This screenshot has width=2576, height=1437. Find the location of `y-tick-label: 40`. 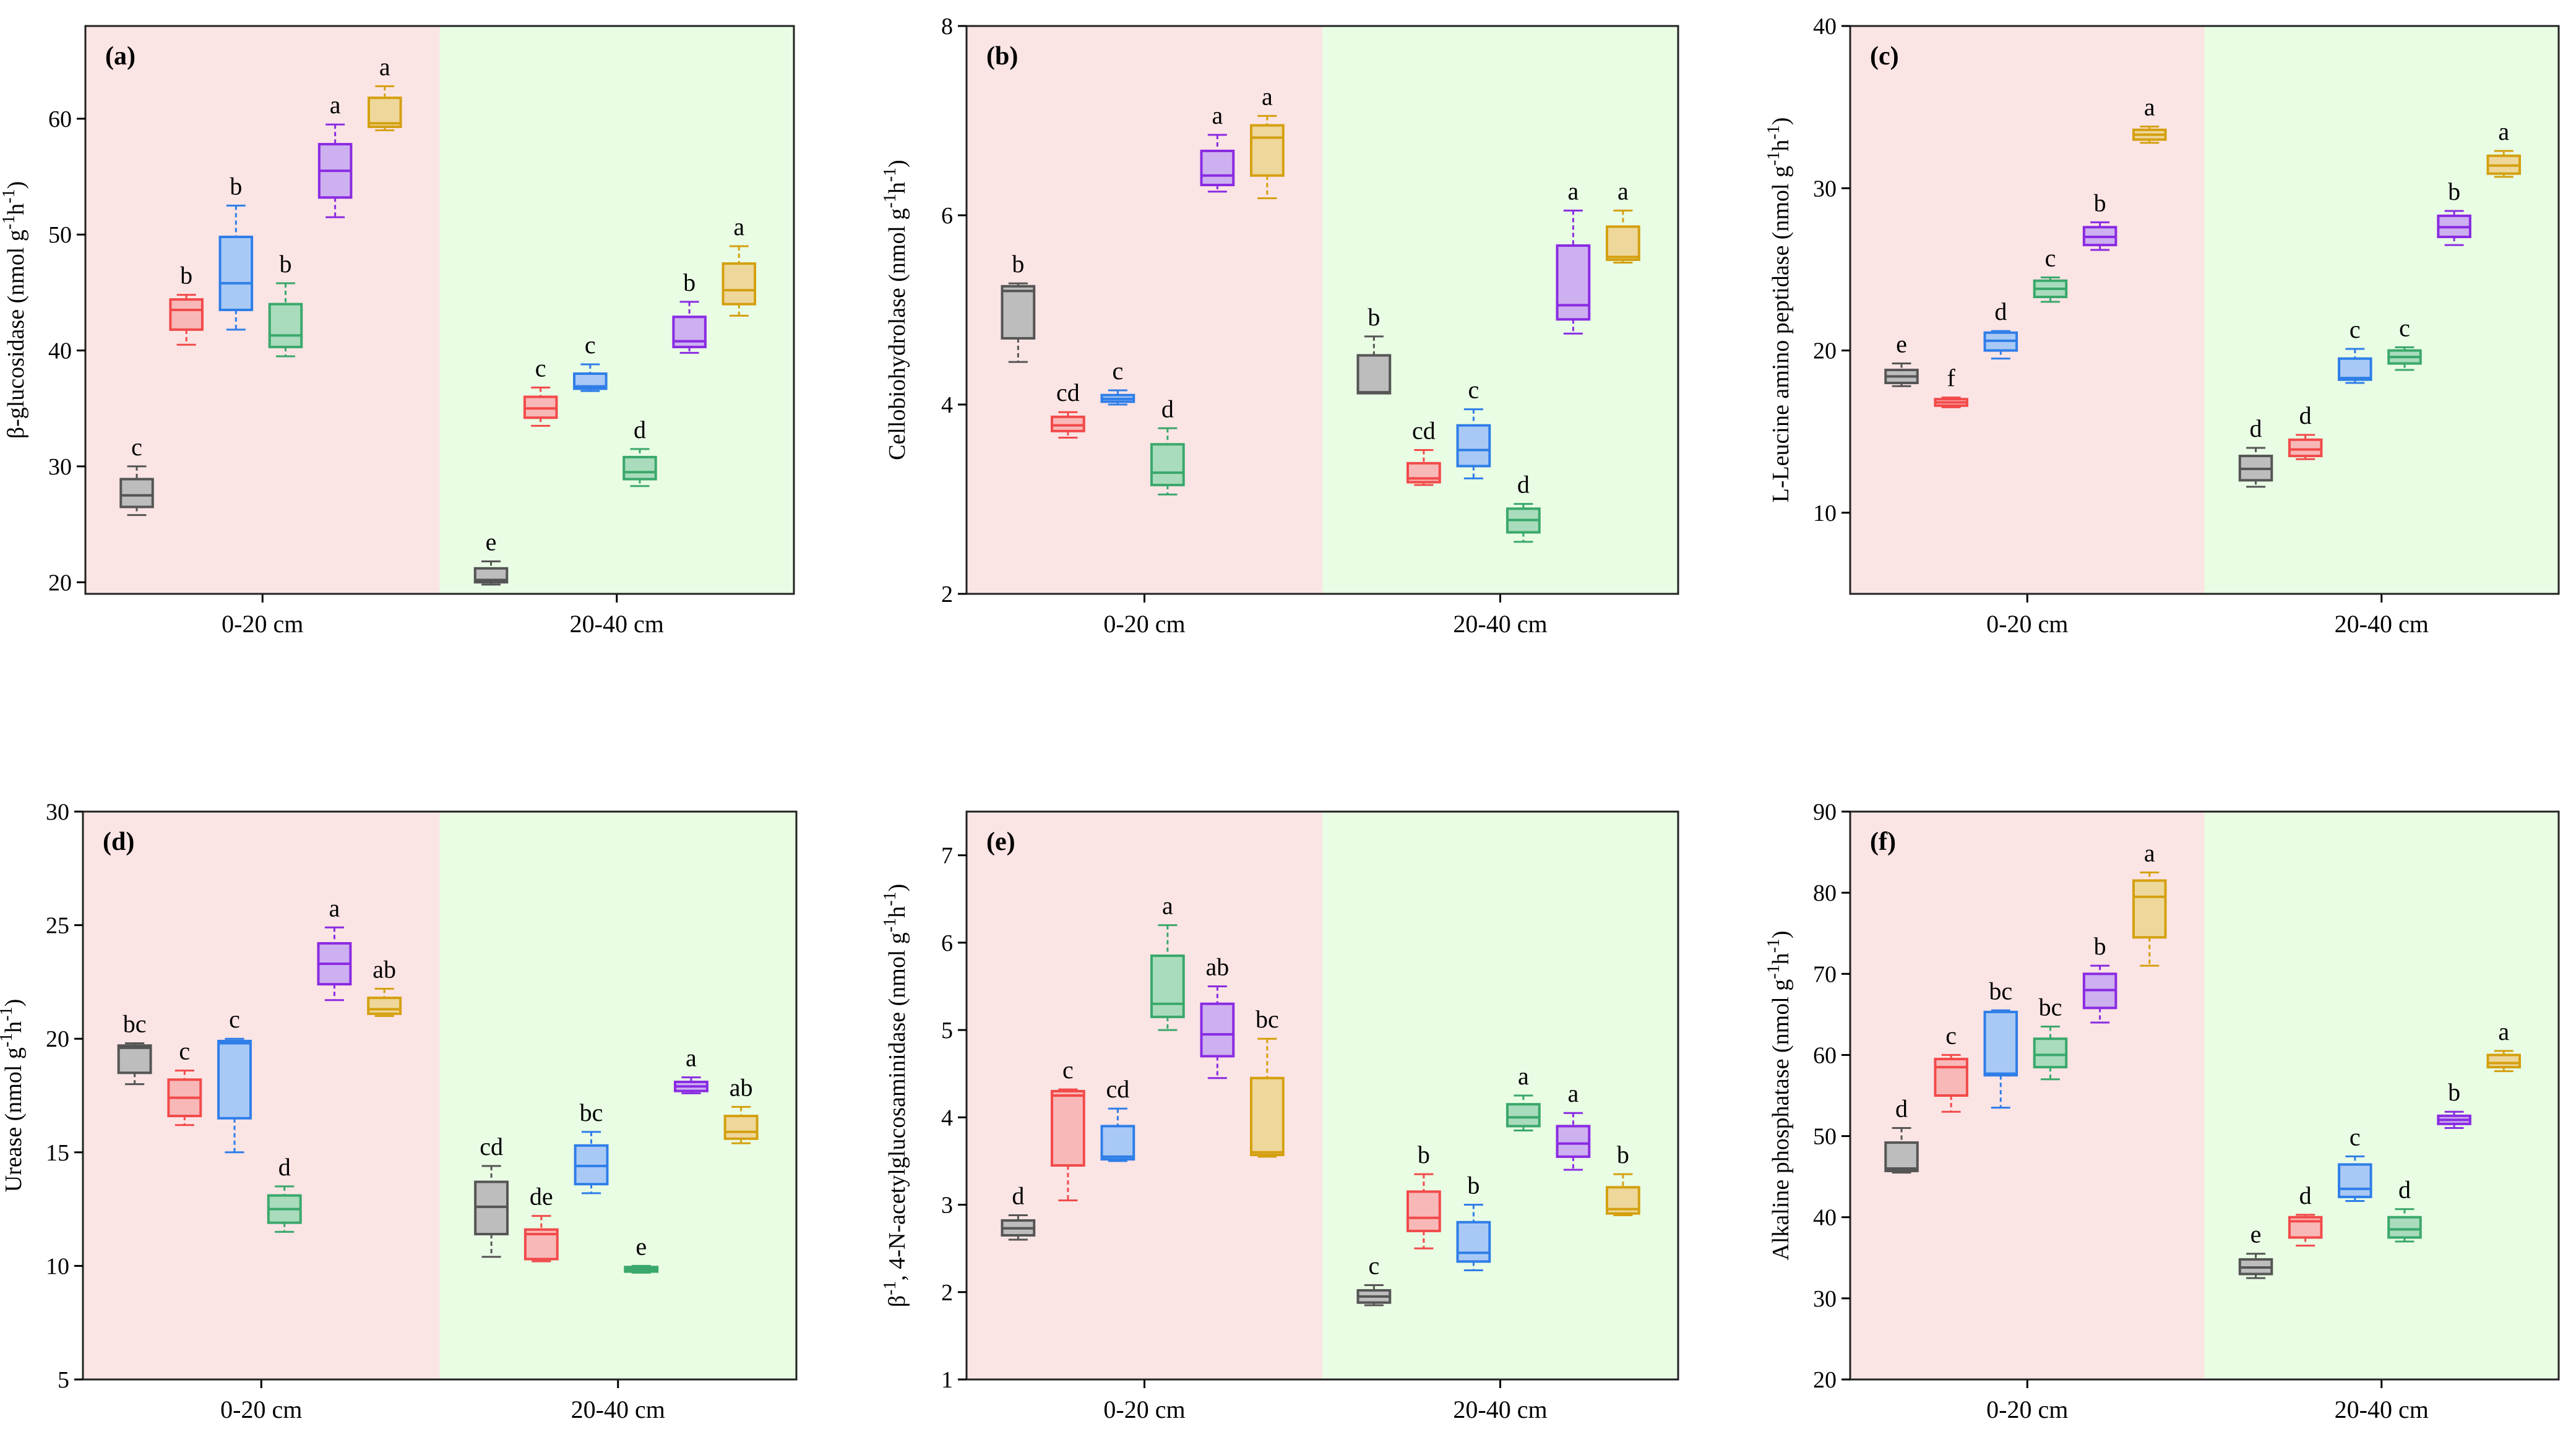

y-tick-label: 40 is located at coordinates (60, 351).